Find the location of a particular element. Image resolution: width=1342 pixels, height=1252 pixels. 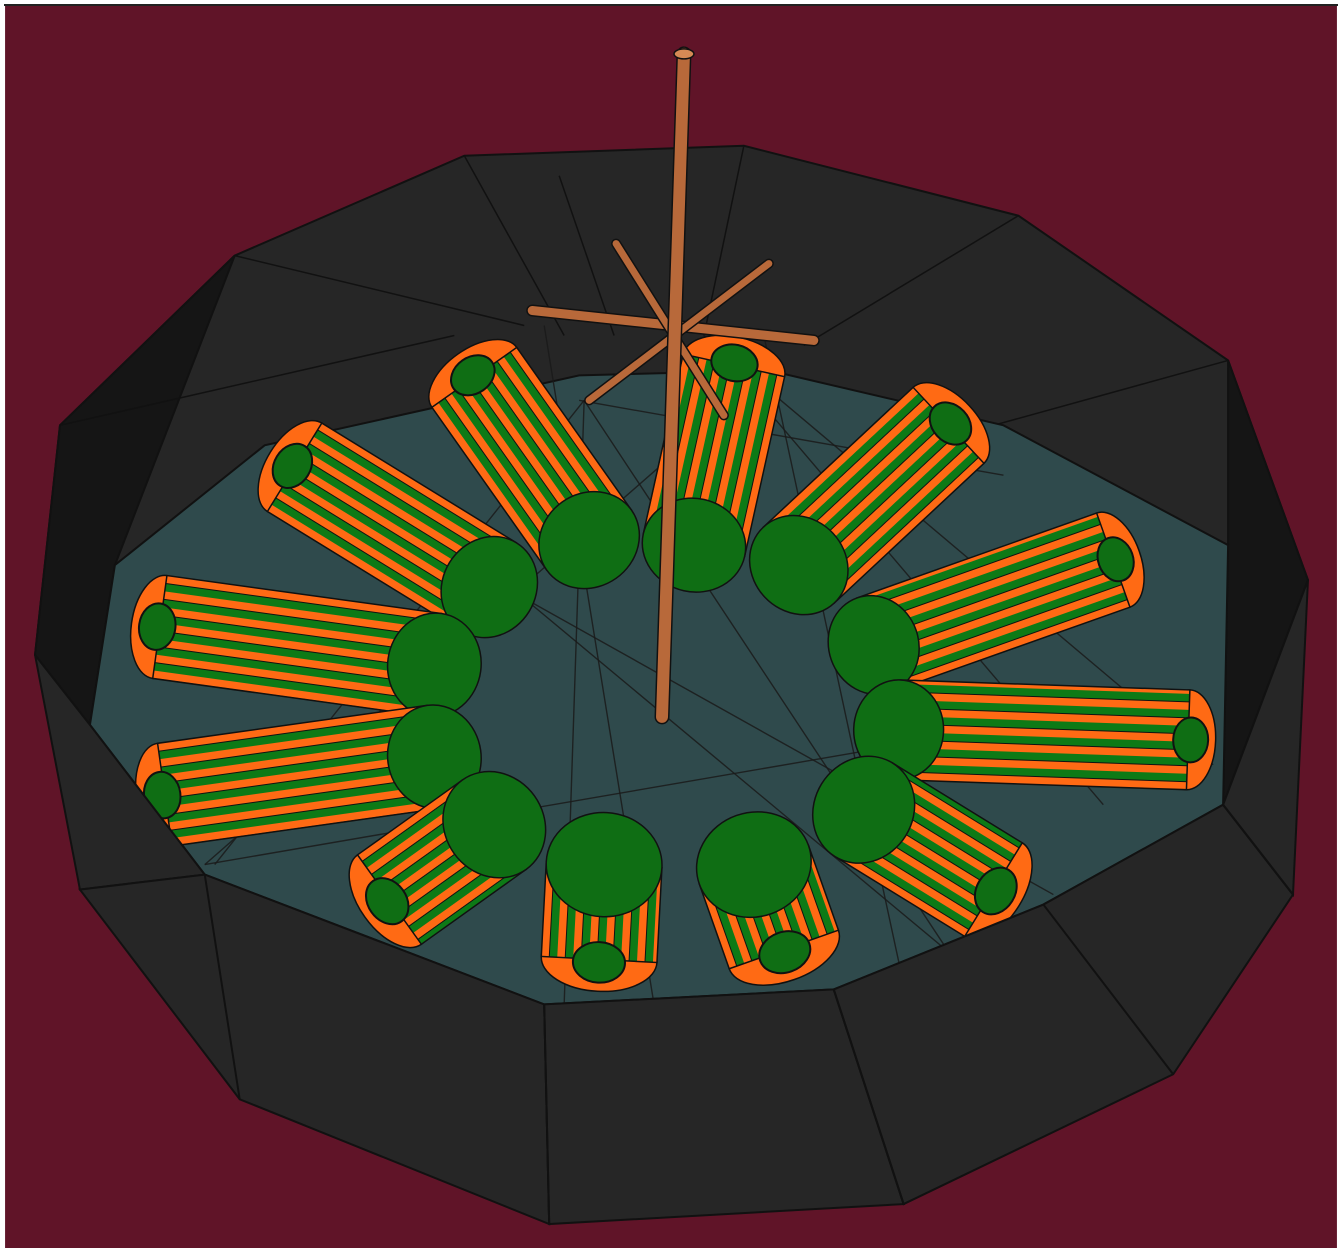

stick-structure is located at coordinates (673, 385).